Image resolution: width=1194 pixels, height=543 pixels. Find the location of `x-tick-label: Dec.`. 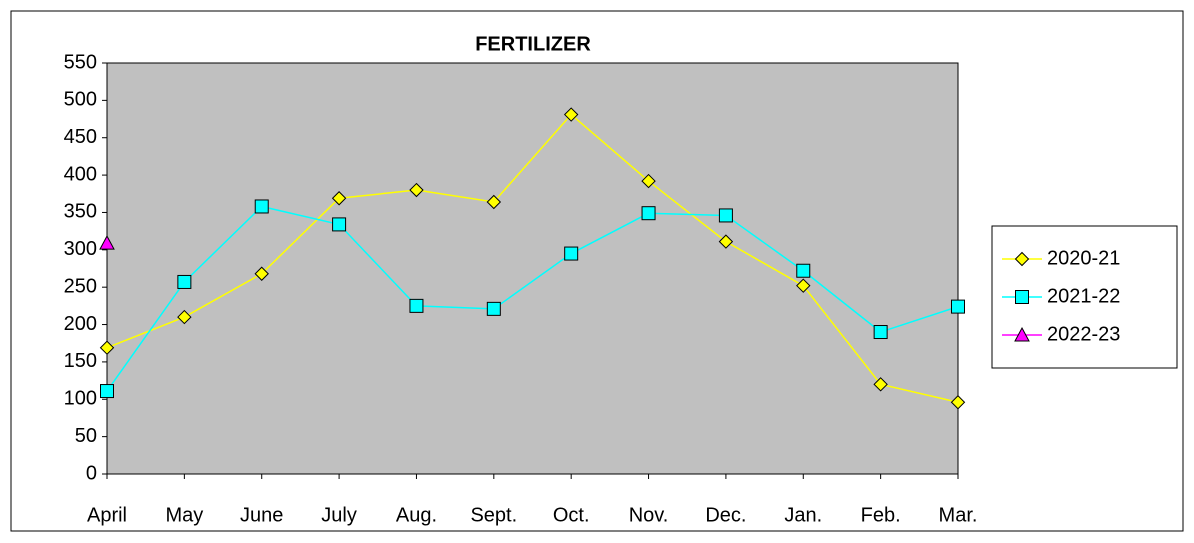

x-tick-label: Dec. is located at coordinates (725, 515).